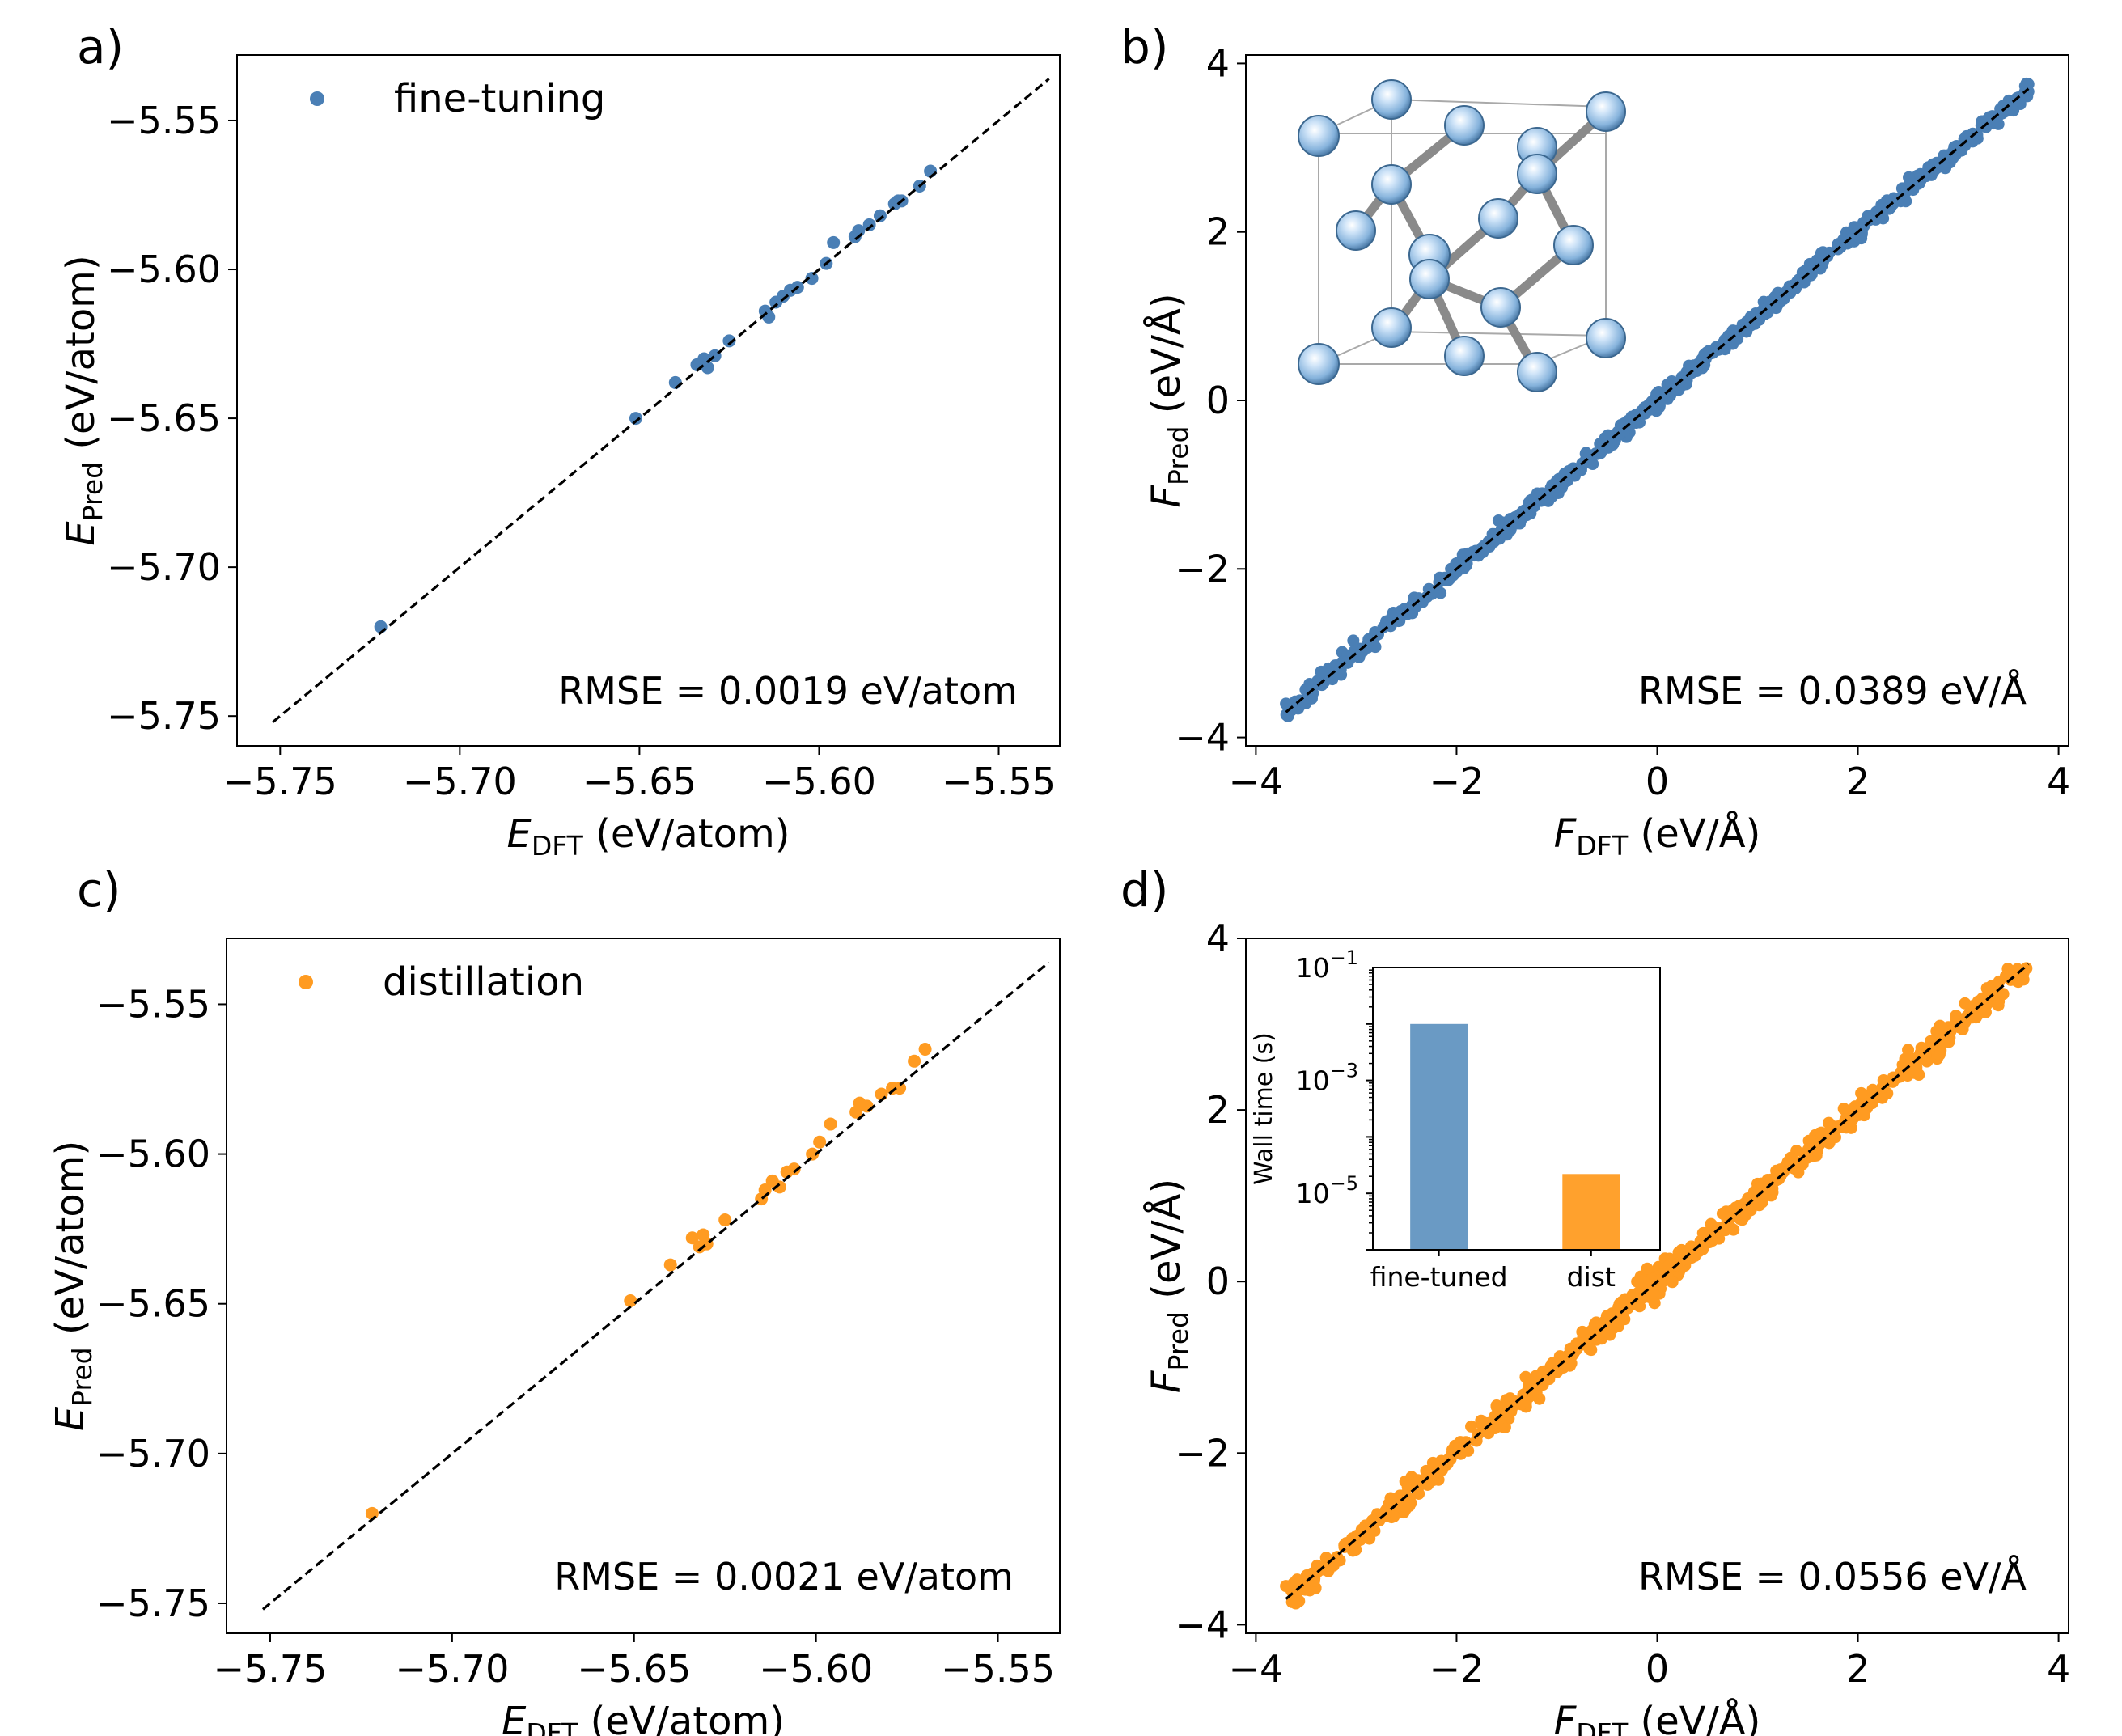  Describe the element at coordinates (1658, 1717) in the screenshot. I see `x-axis-label-d: FDFT (eV/Å)` at that location.